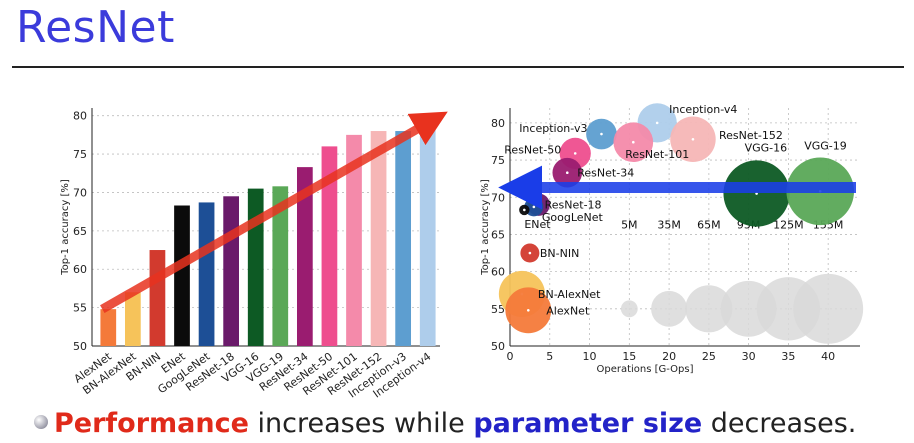 The height and width of the screenshot is (443, 914). Describe the element at coordinates (361, 423) in the screenshot. I see `bullet-text-1: increases while` at that location.